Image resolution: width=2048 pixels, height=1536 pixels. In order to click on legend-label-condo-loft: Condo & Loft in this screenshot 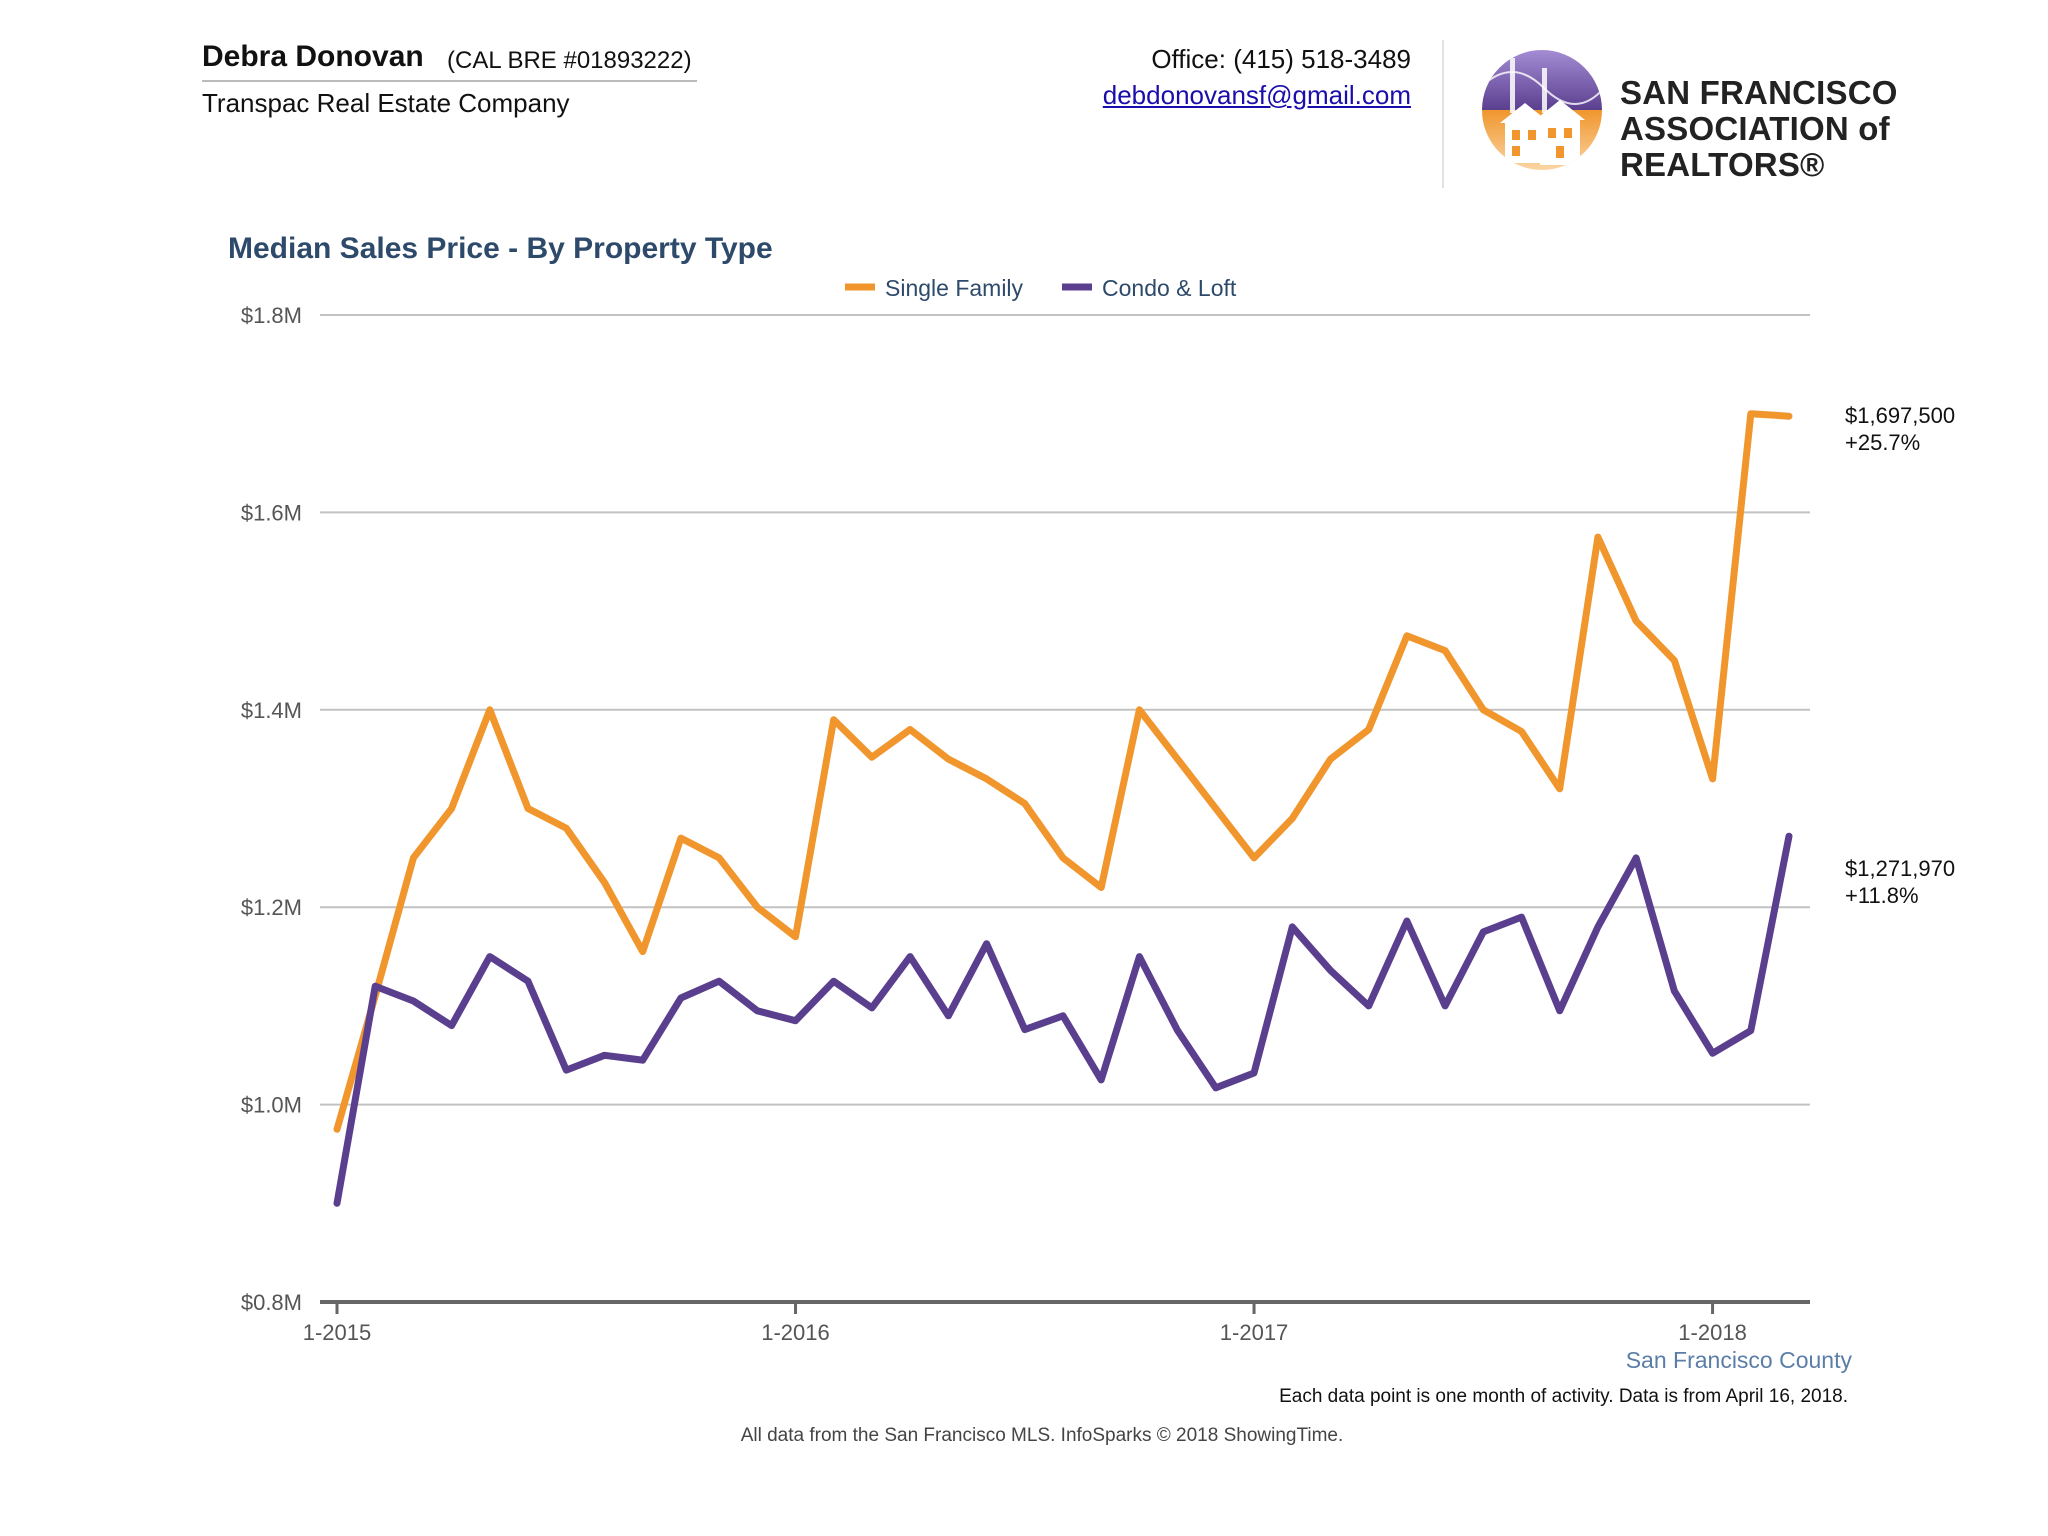, I will do `click(1169, 288)`.